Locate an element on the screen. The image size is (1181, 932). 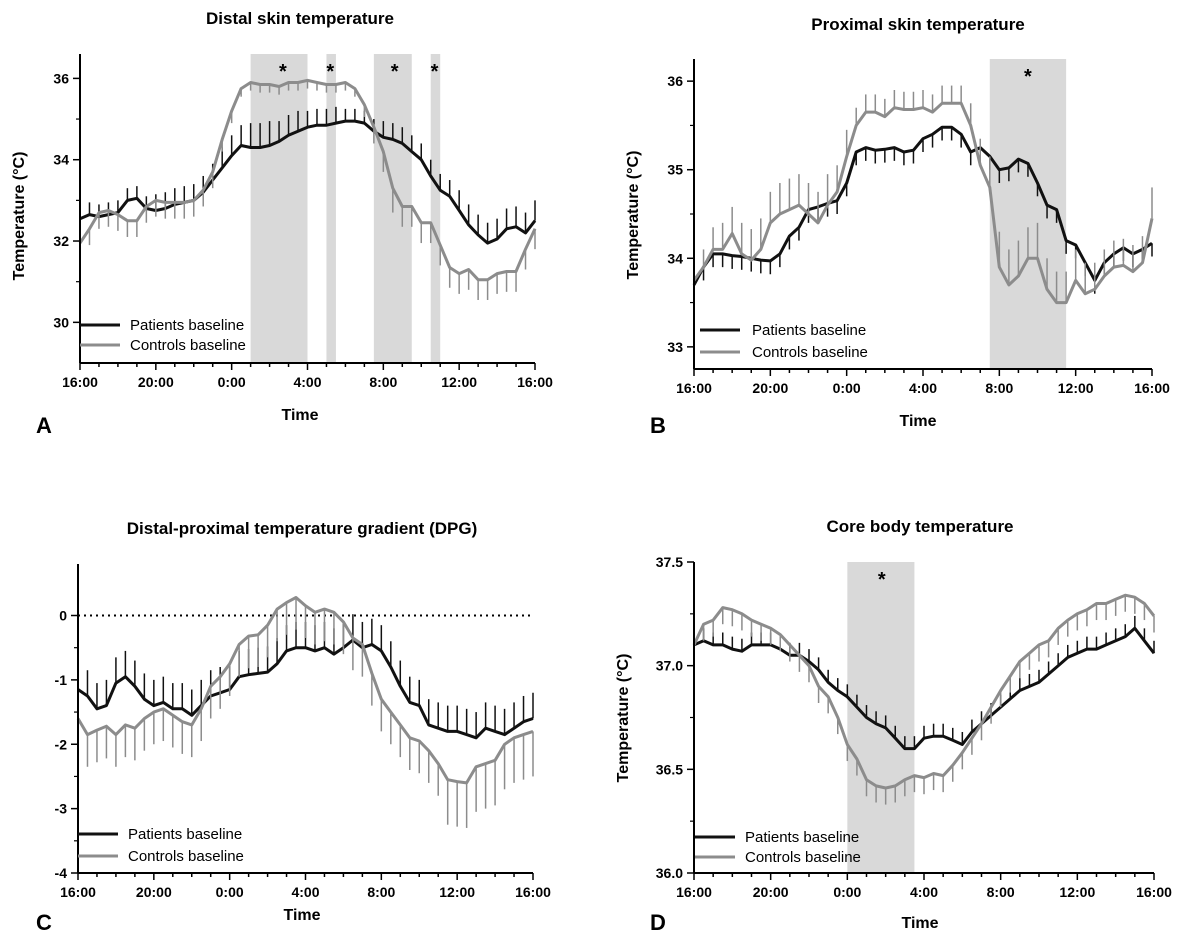
panel-c-legend: Patients baseline Controls baseline is located at coordinates (161, 845).